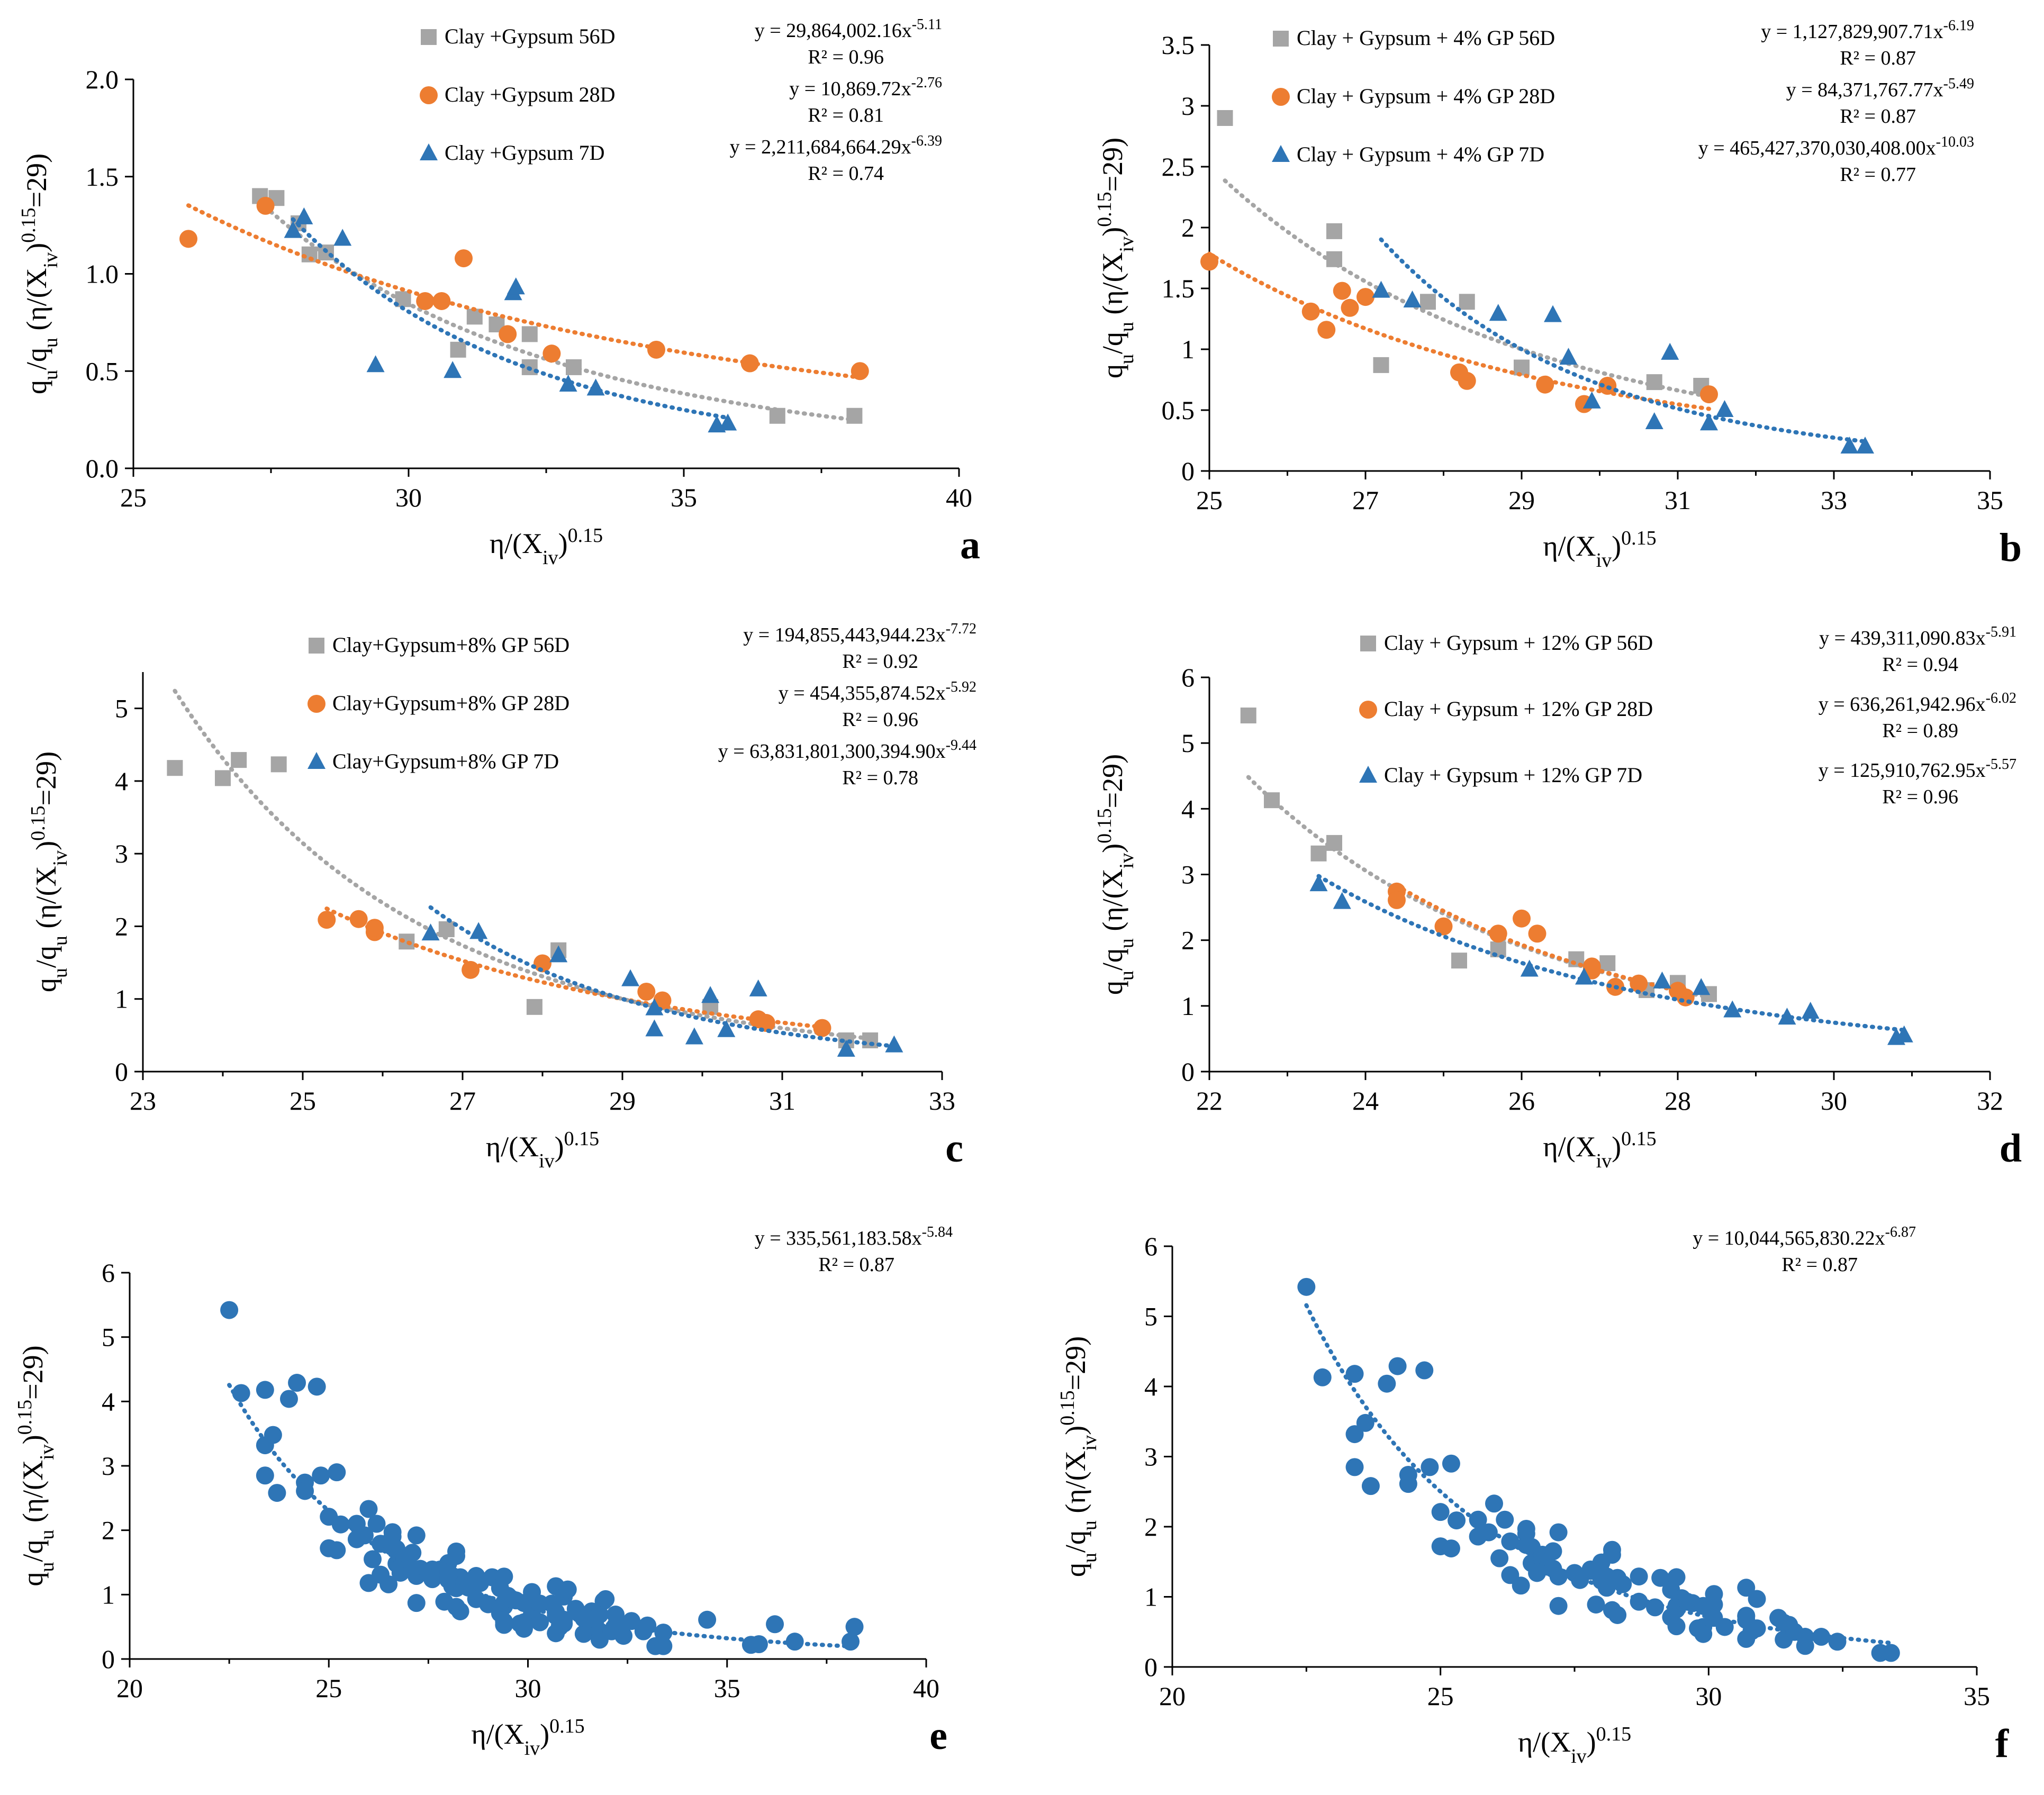 Image resolution: width=2044 pixels, height=1795 pixels. I want to click on legend-label: Clay + Gypsum + 12% GP 28D, so click(1518, 709).